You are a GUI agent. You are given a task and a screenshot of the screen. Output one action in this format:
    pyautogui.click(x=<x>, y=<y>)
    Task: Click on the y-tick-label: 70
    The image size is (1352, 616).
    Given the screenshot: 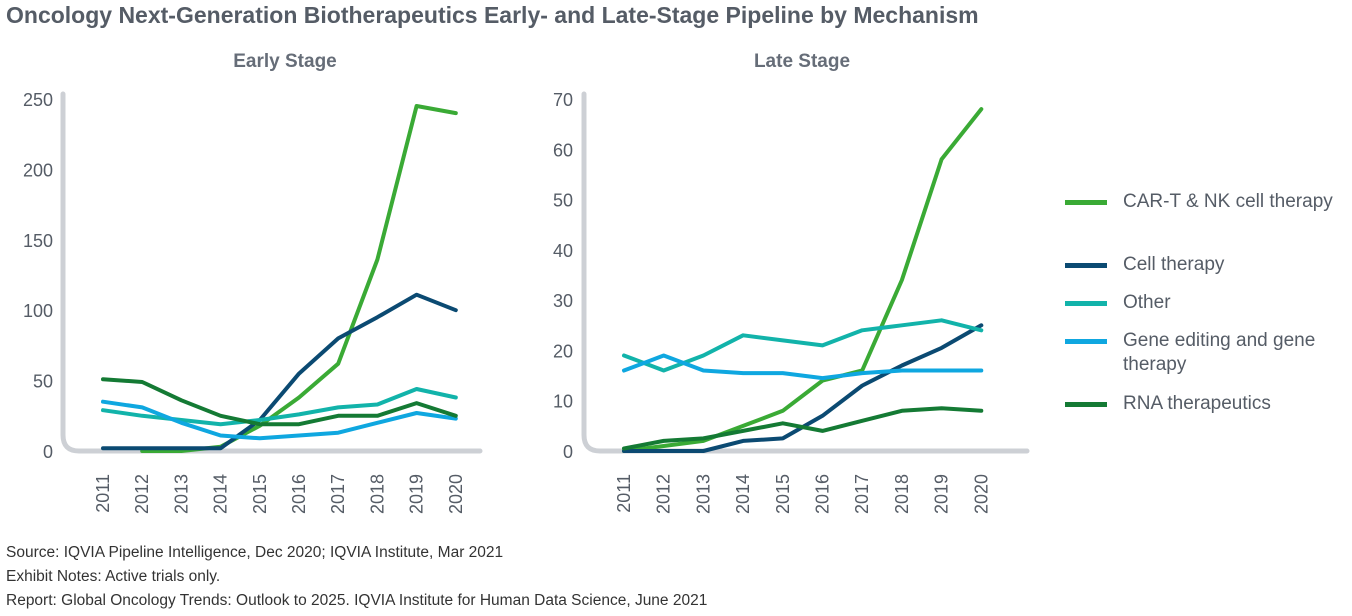 What is the action you would take?
    pyautogui.click(x=563, y=100)
    